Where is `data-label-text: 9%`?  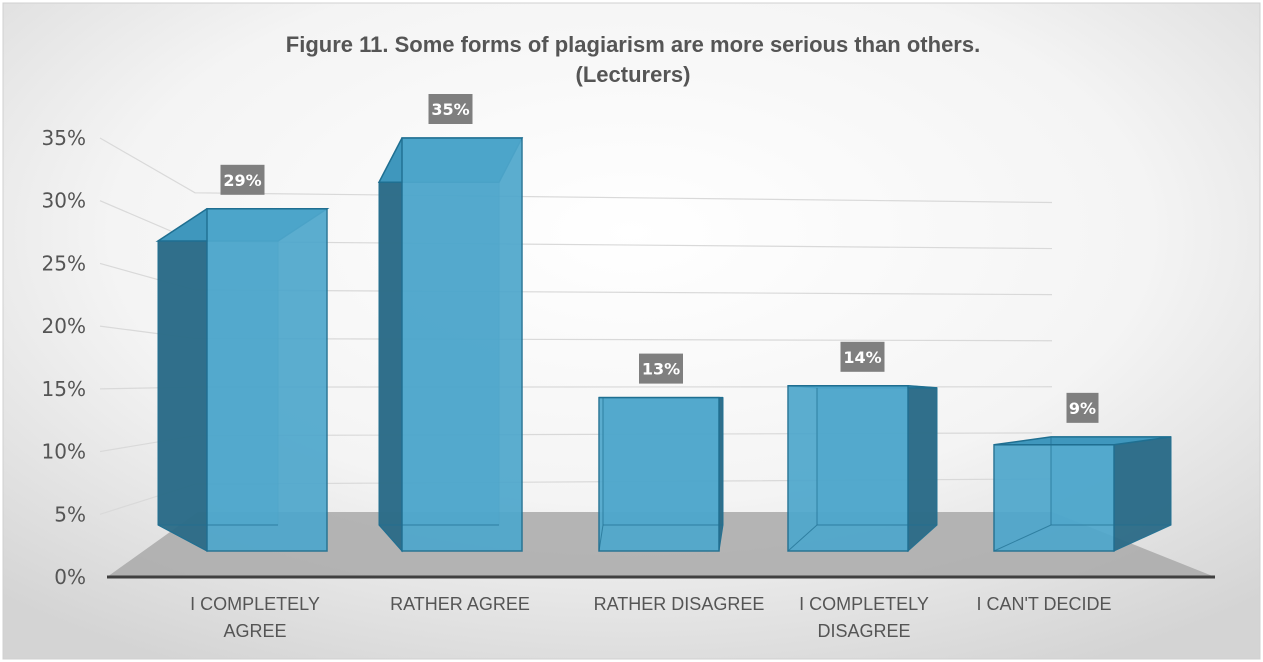
data-label-text: 9% is located at coordinates (1082, 408).